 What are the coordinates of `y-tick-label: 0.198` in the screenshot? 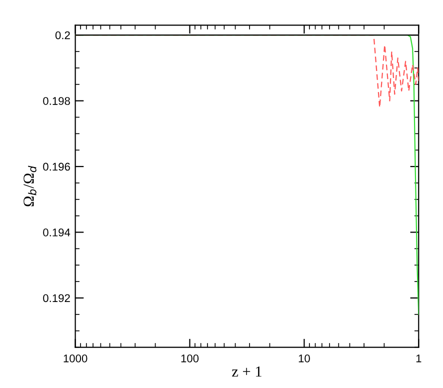 It's located at (56, 101).